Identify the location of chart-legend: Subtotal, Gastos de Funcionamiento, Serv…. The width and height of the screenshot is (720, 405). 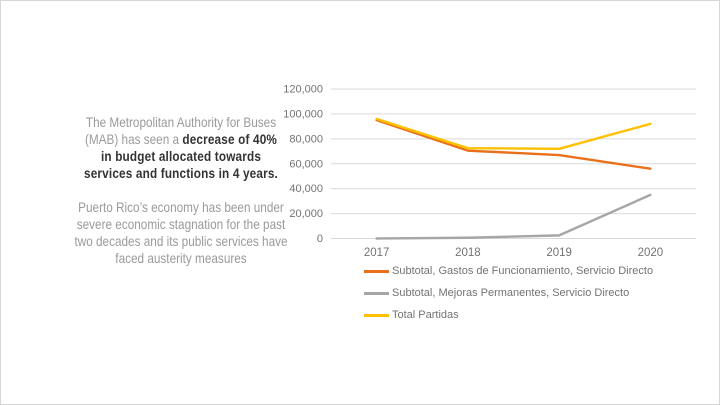
(508, 293).